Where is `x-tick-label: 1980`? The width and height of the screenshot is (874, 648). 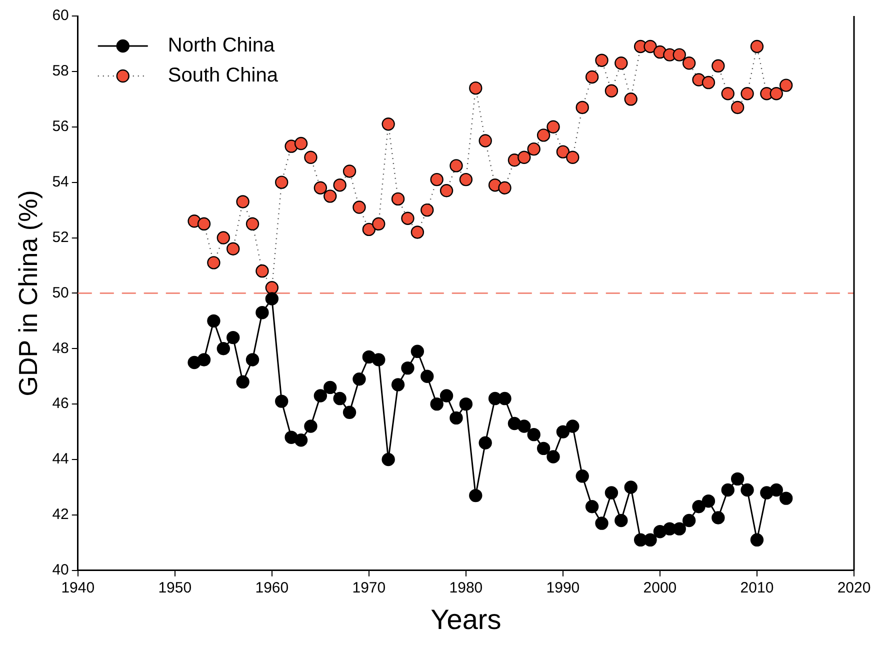
x-tick-label: 1980 is located at coordinates (466, 588).